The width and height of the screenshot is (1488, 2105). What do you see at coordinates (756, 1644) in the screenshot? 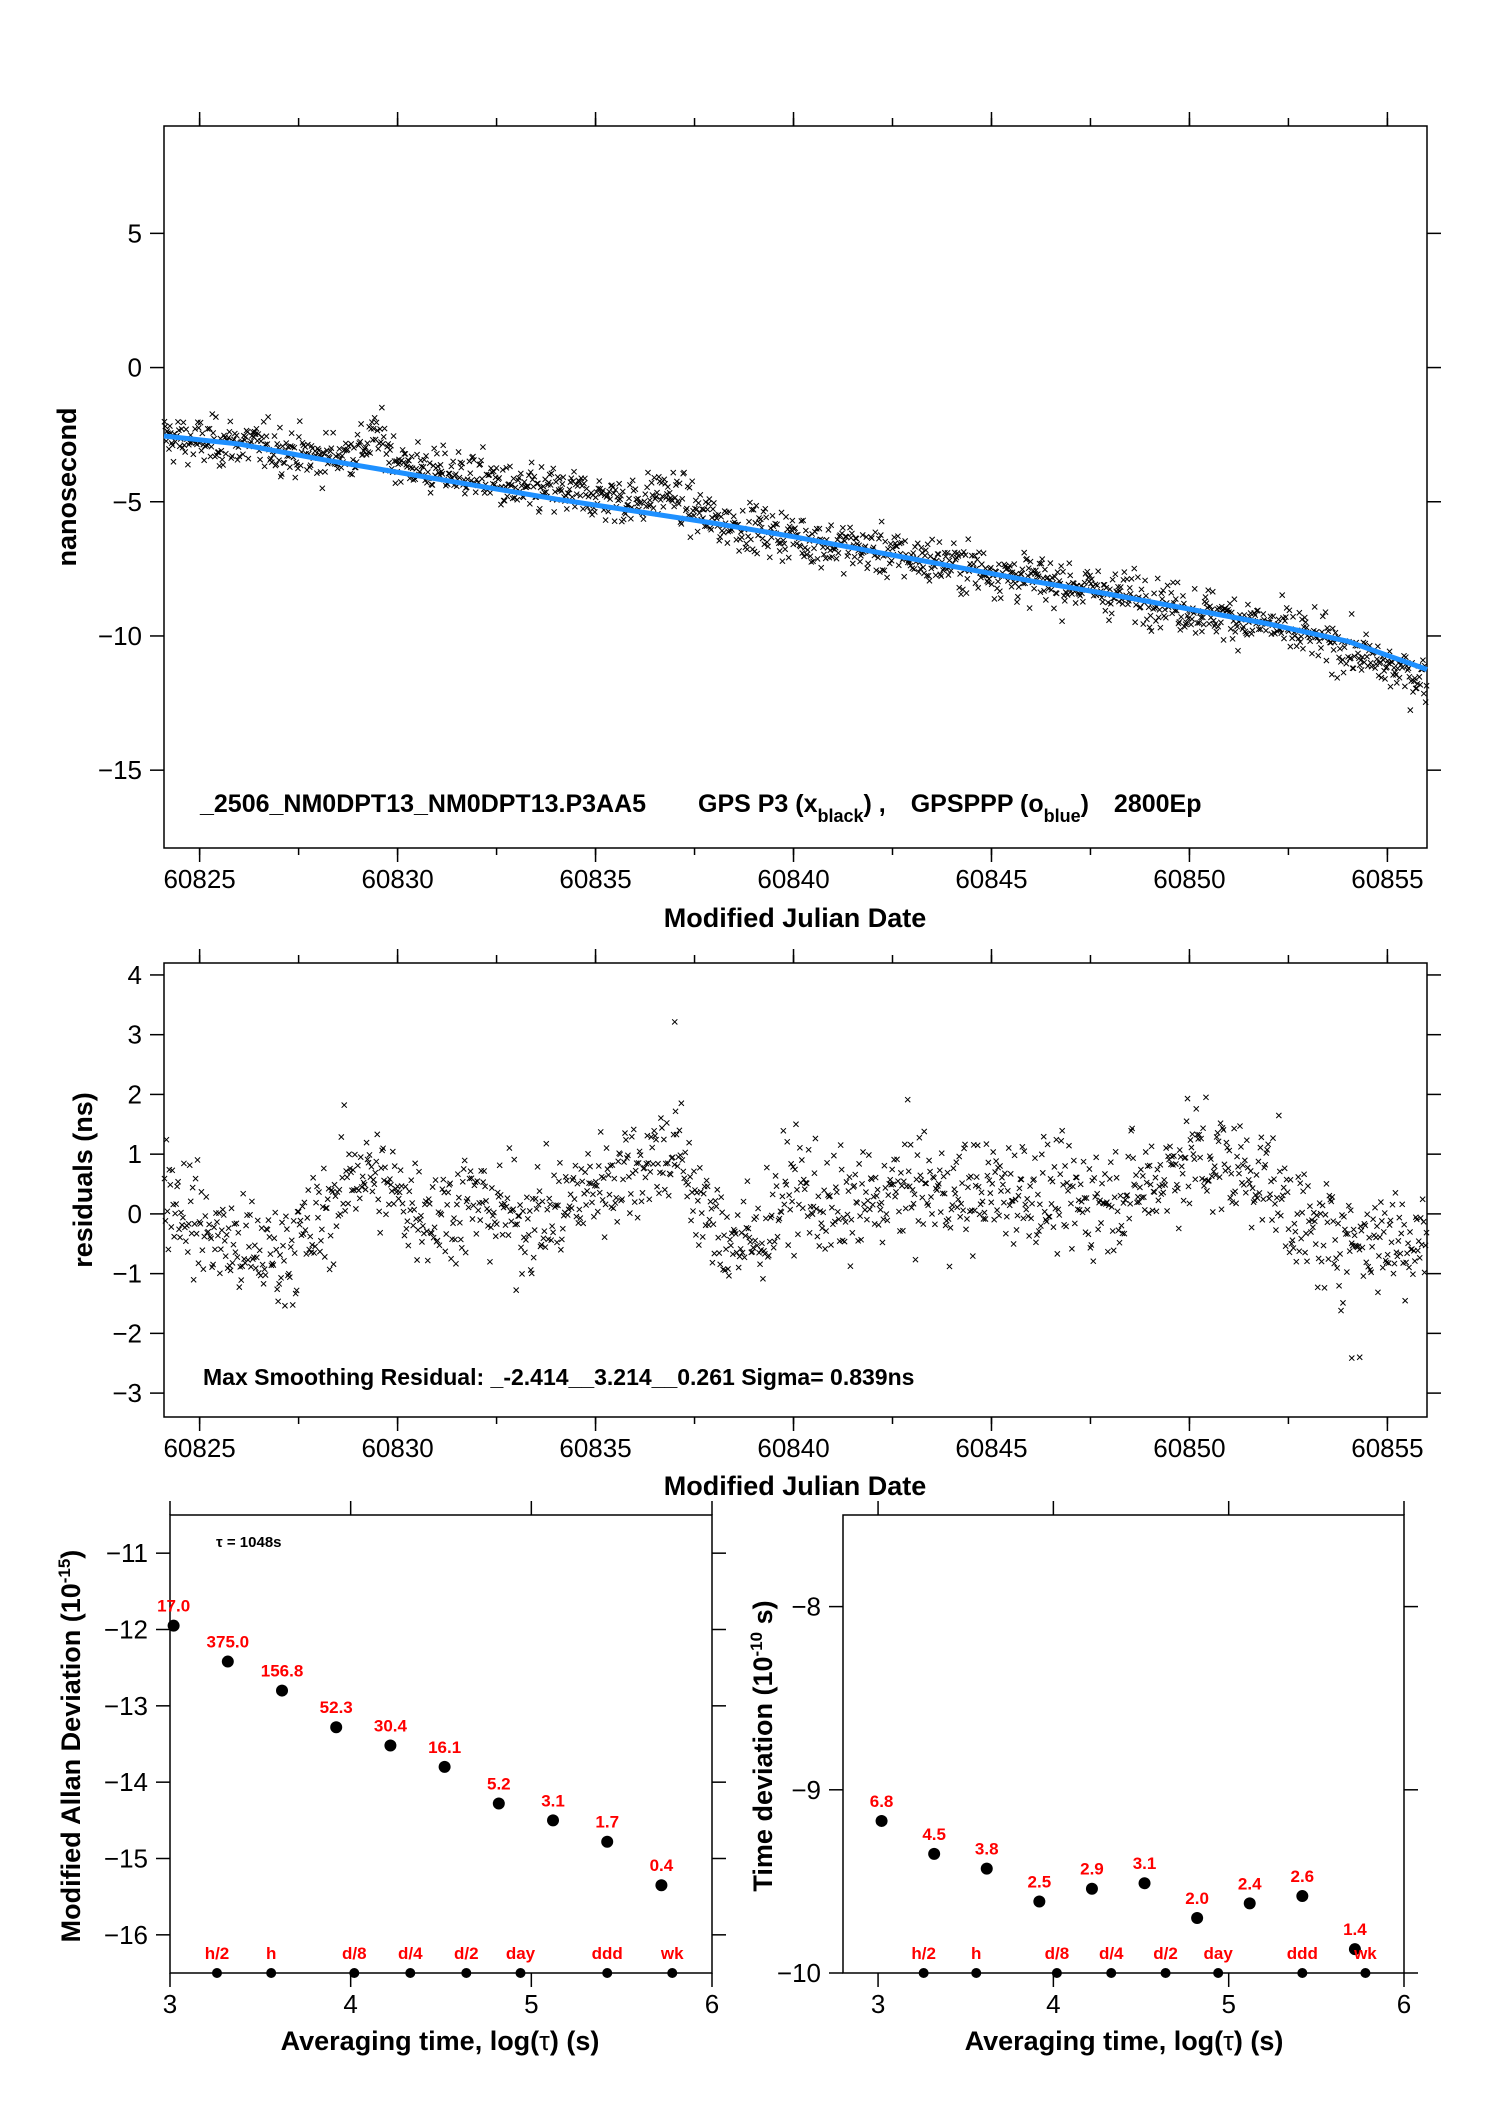
I see `tdev-y-axis-exp: -10` at bounding box center [756, 1644].